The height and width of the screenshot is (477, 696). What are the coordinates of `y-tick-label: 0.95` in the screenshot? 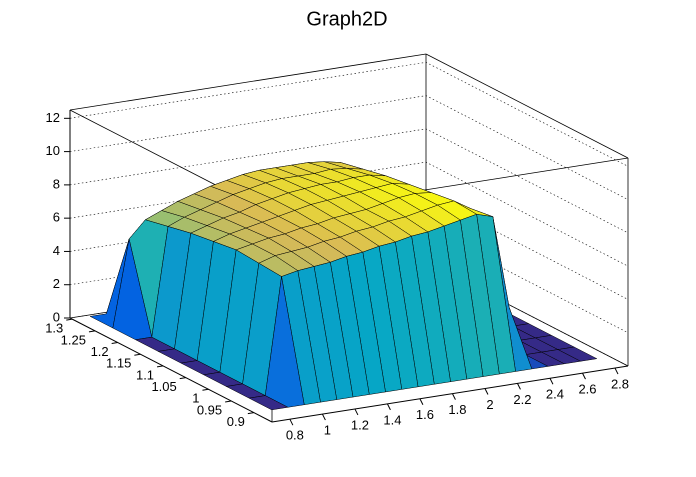 It's located at (209, 409).